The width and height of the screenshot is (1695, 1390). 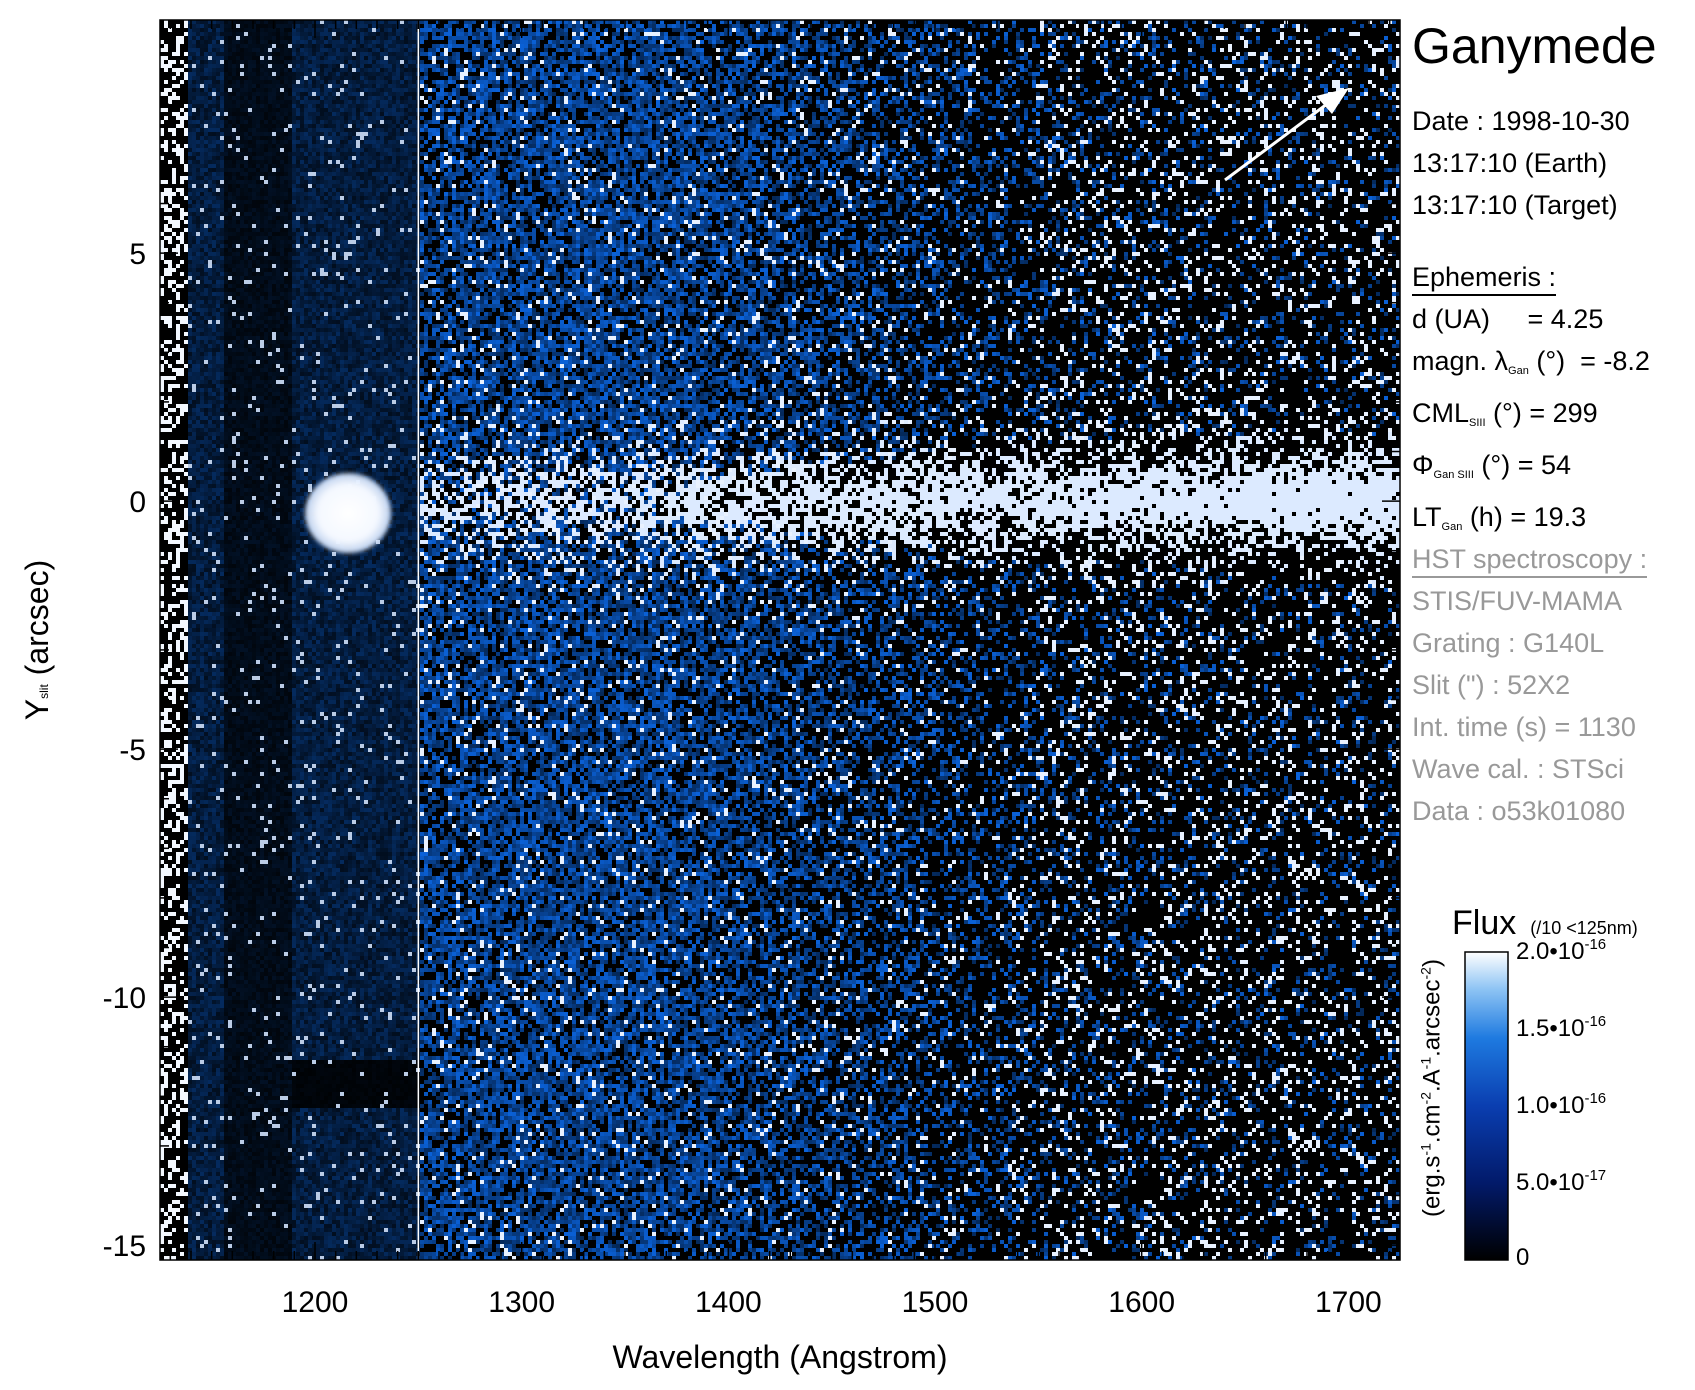 I want to click on x-tick-label: 1500, so click(x=935, y=1302).